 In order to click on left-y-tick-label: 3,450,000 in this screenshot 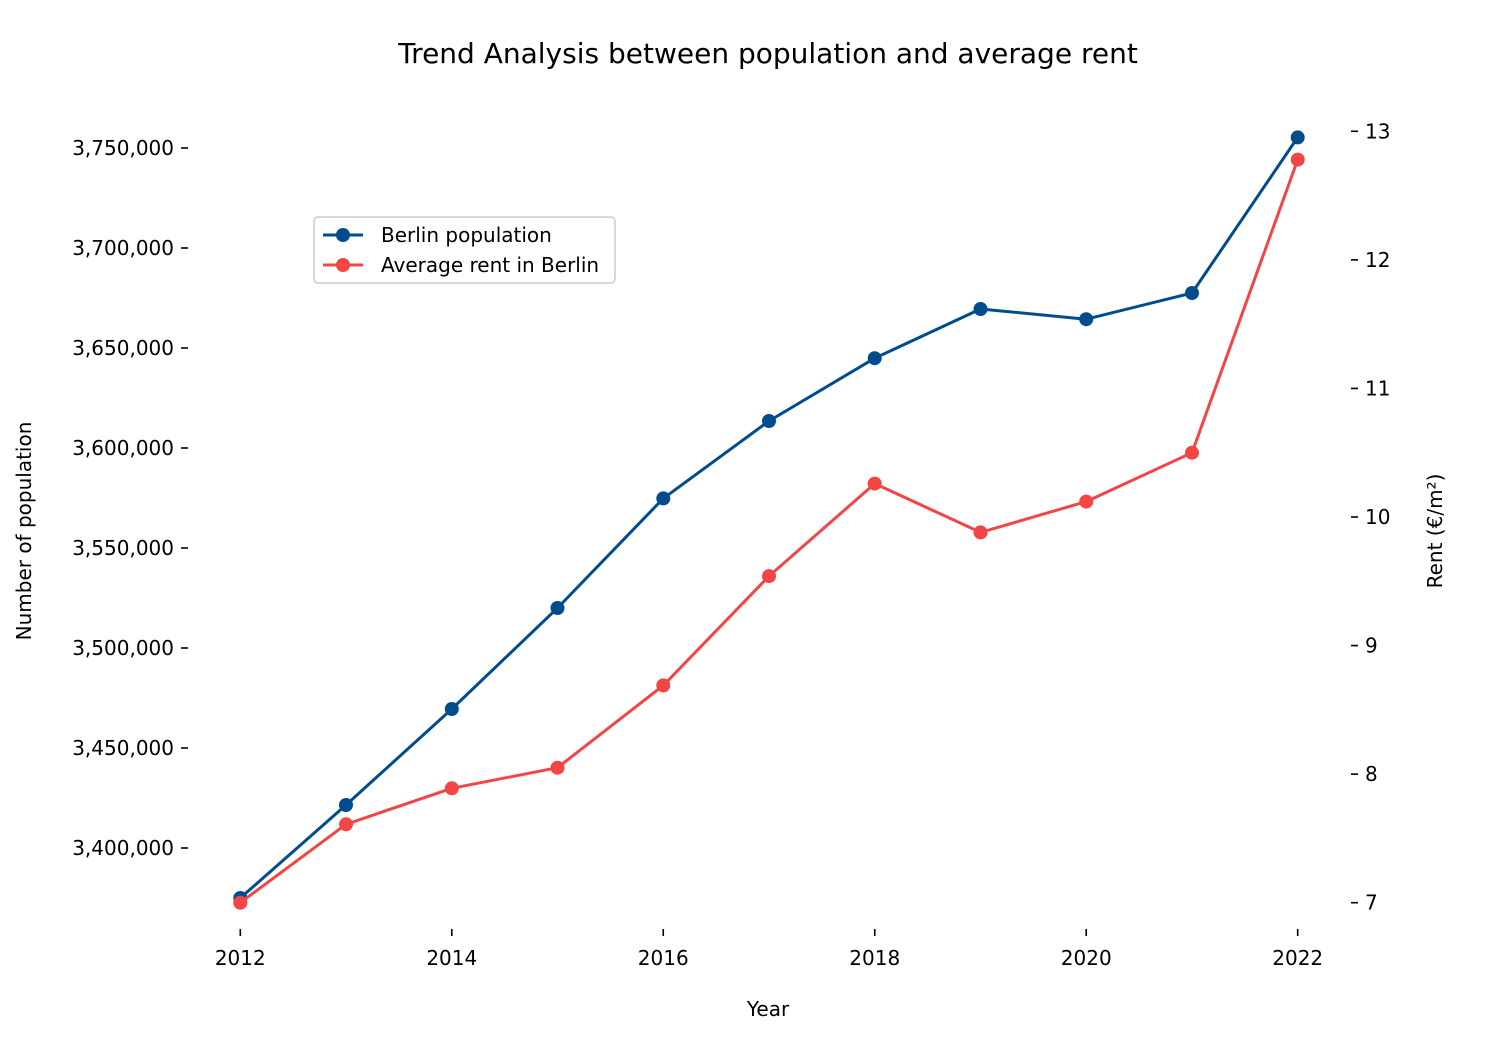, I will do `click(123, 748)`.